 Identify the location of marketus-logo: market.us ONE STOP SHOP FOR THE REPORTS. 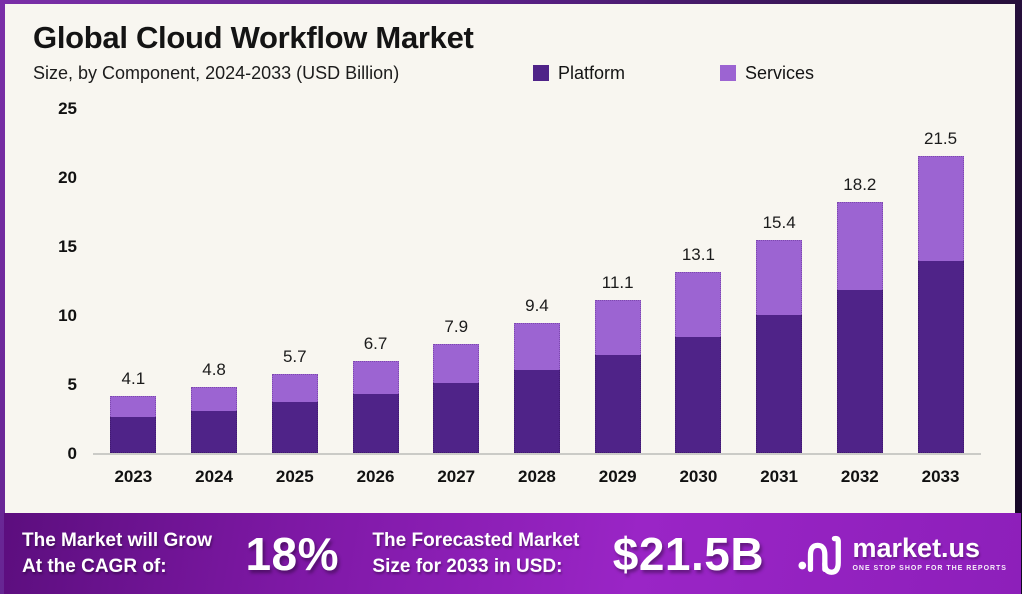
(902, 554).